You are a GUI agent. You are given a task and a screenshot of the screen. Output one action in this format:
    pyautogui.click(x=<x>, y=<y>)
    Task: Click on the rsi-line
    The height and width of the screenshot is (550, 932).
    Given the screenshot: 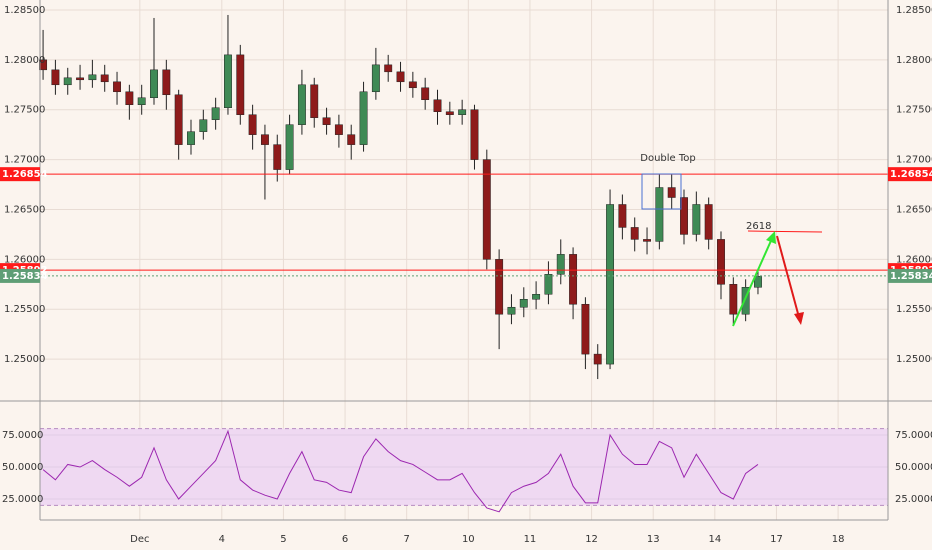 What is the action you would take?
    pyautogui.click(x=400, y=471)
    